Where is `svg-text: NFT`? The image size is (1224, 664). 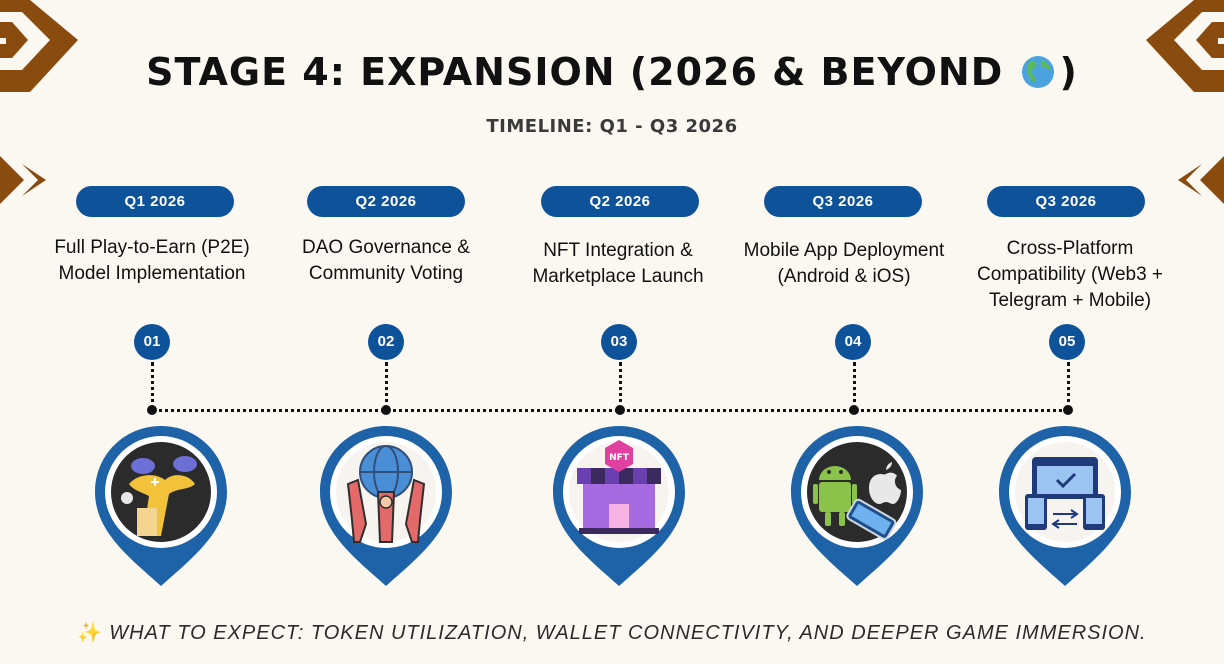 svg-text: NFT is located at coordinates (619, 458).